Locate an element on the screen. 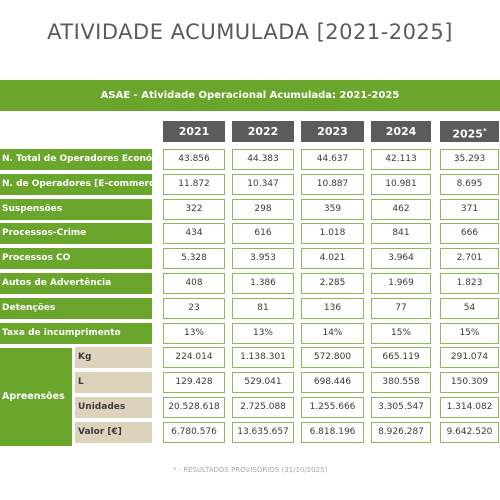 Image resolution: width=500 pixels, height=500 pixels. seizure-cell: 1.138.301 is located at coordinates (263, 357).